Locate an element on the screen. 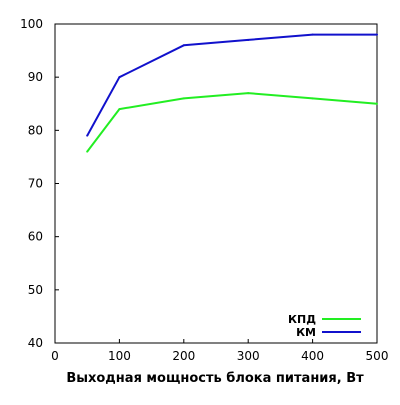  y-tick-label: 70 is located at coordinates (35, 184).